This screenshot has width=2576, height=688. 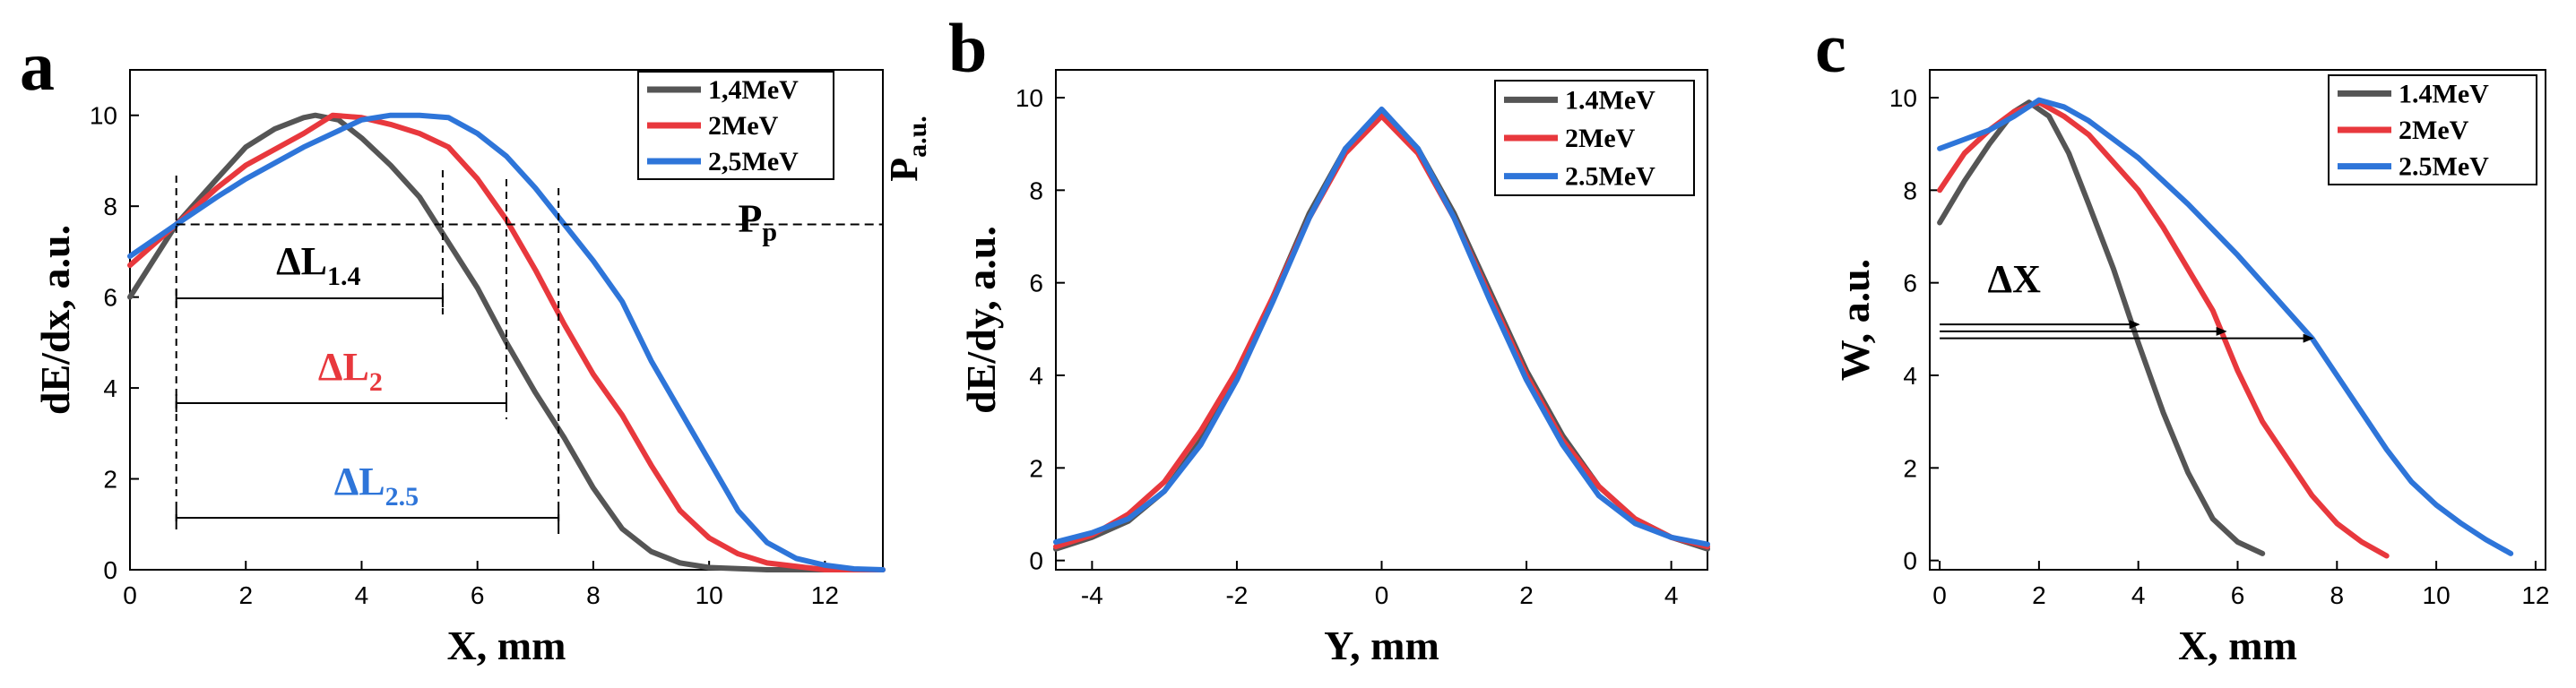 What do you see at coordinates (753, 90) in the screenshot?
I see `legend-label: 1,4MeV` at bounding box center [753, 90].